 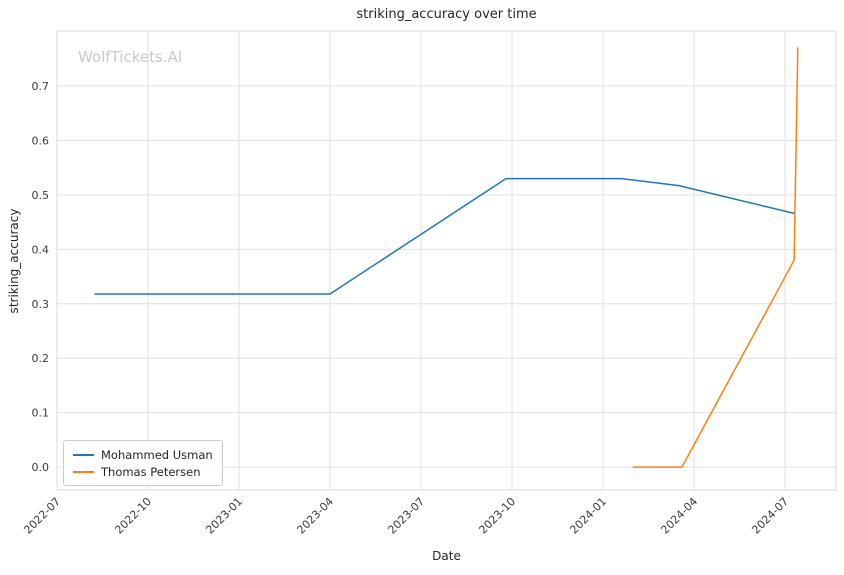 What do you see at coordinates (41, 140) in the screenshot?
I see `y-tick-label: 0.6` at bounding box center [41, 140].